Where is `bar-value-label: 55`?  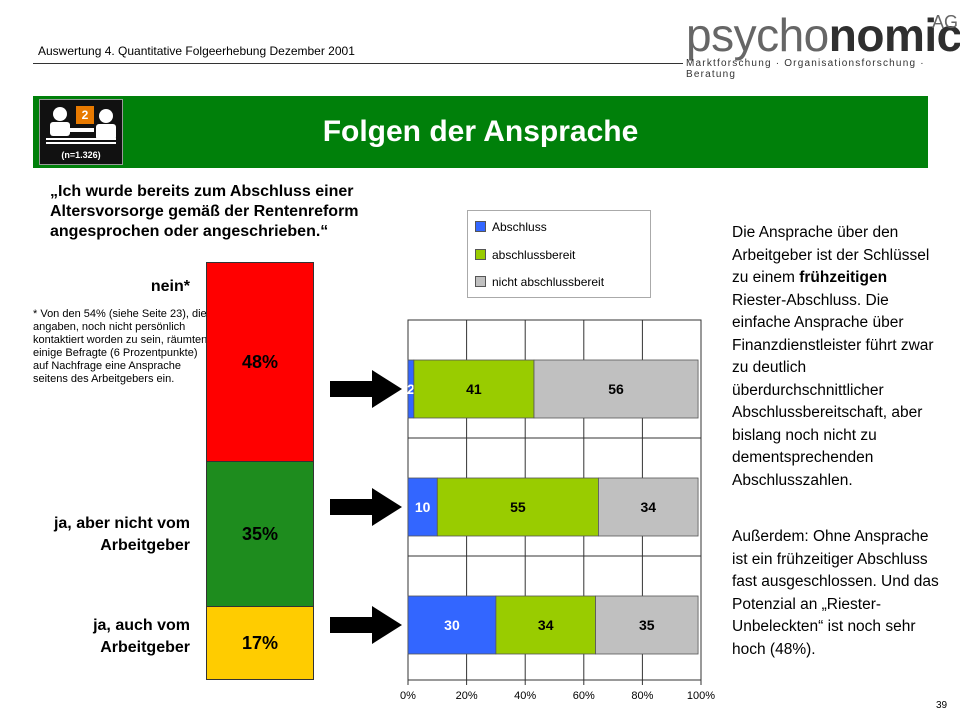
bar-value-label: 55 is located at coordinates (518, 507).